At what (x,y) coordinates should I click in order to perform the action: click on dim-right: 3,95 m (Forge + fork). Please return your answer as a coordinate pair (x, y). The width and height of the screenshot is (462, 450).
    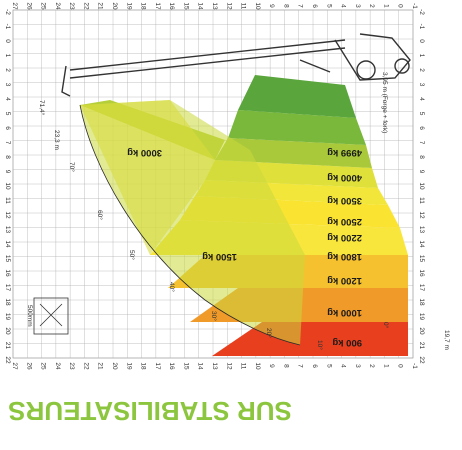
    Looking at the image, I should click on (384, 102).